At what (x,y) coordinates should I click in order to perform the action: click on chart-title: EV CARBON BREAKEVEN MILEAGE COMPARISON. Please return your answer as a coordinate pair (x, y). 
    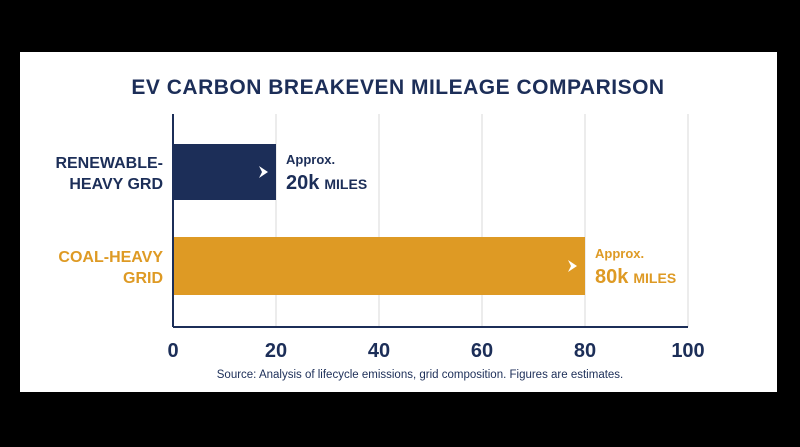
    Looking at the image, I should click on (397, 87).